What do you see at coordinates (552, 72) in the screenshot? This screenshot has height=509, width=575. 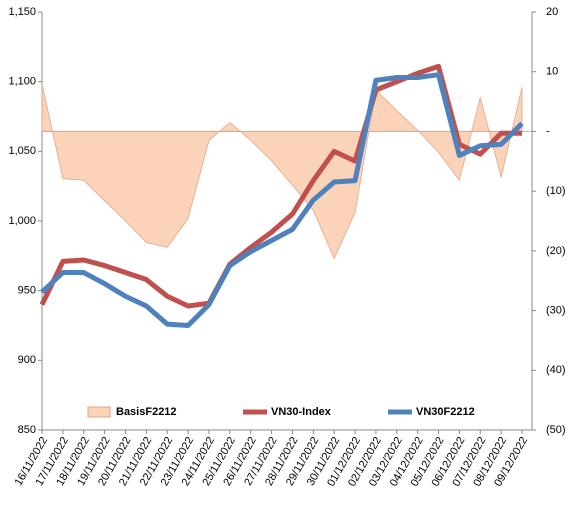 I see `y2-tick-label: 10` at bounding box center [552, 72].